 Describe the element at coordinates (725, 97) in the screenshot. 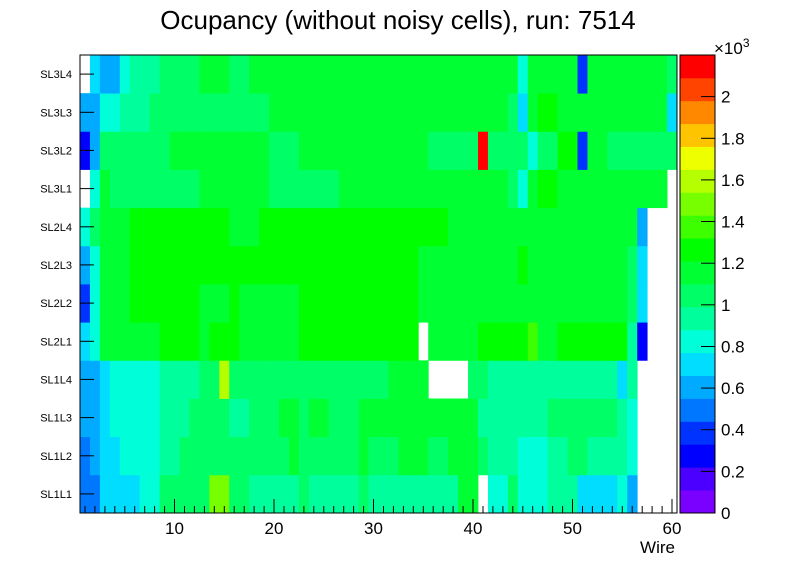

I see `colorbar-tick-label: 2` at that location.